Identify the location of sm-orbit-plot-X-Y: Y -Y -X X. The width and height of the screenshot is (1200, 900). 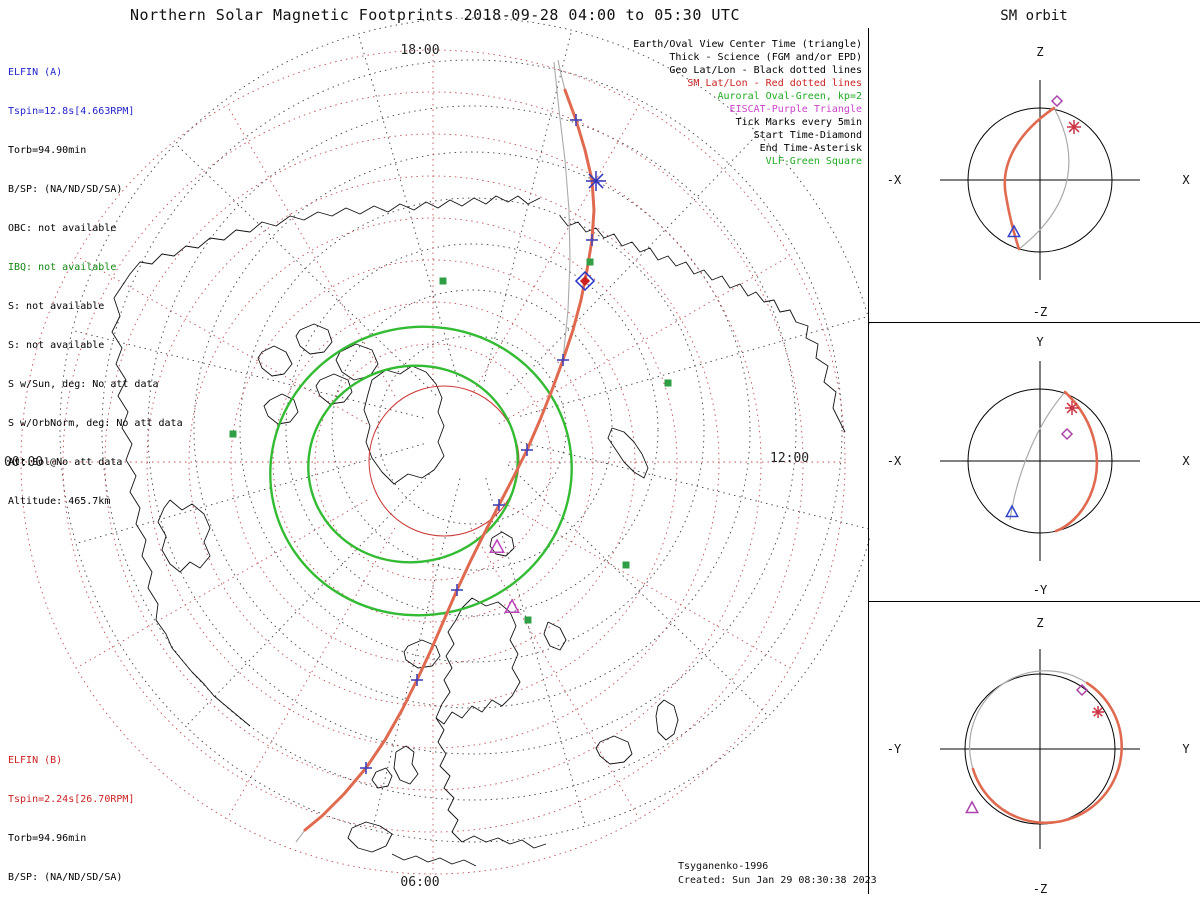
(1039, 466).